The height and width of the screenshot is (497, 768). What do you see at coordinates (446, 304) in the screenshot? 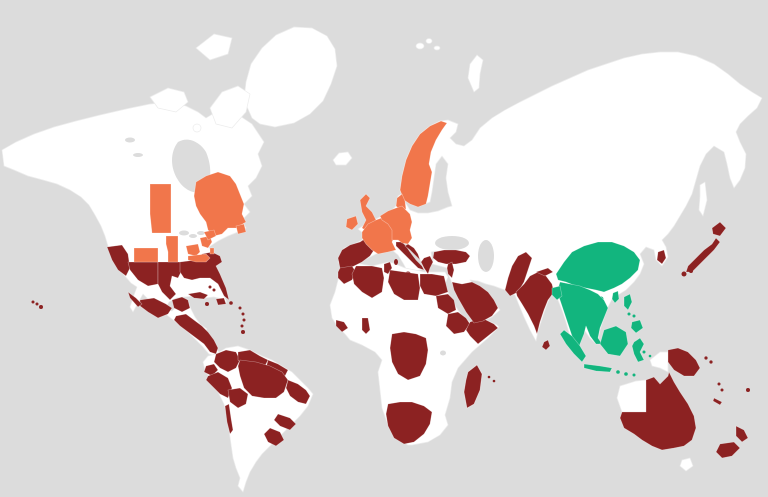
I see `region-sudan-red-sea` at bounding box center [446, 304].